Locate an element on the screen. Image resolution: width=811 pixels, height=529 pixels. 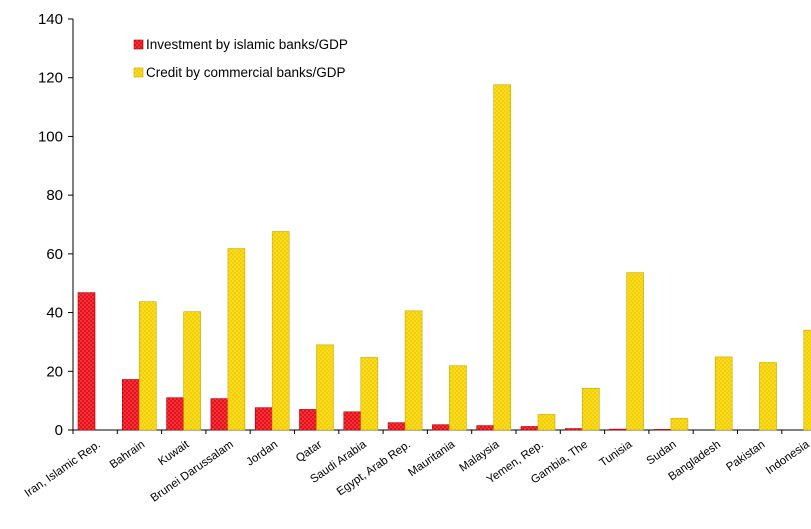
x-category-label: Mauritania is located at coordinates (431, 458).